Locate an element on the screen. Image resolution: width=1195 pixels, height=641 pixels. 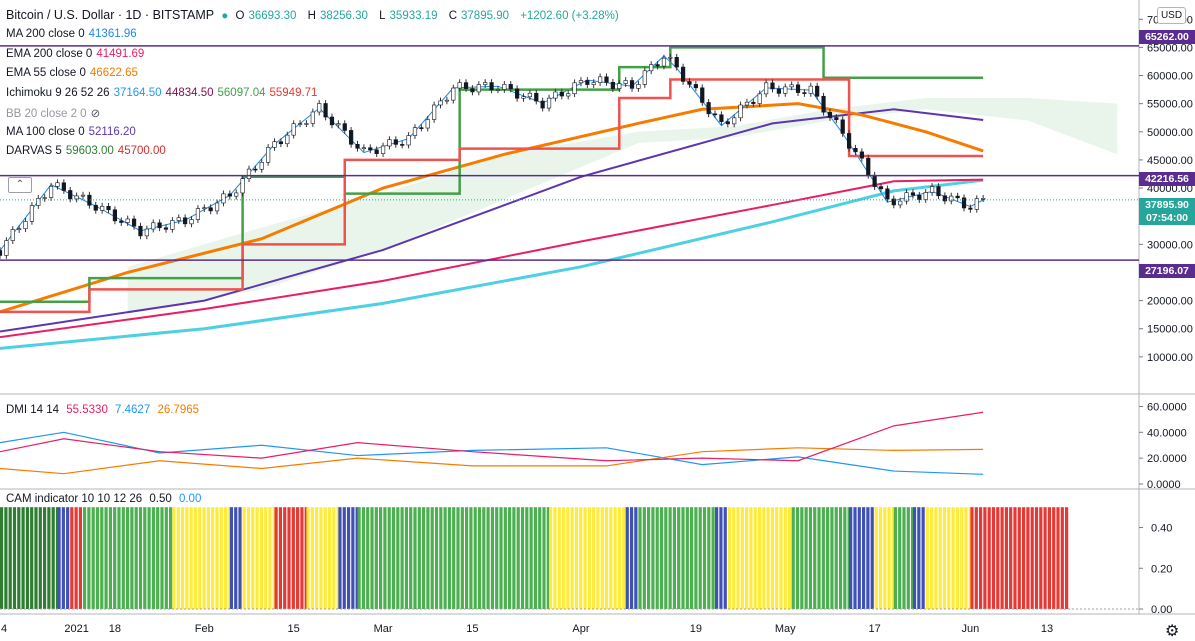
indicator-legend-row: DARVAS 5 59603.00 45700.00 is located at coordinates (88, 151).